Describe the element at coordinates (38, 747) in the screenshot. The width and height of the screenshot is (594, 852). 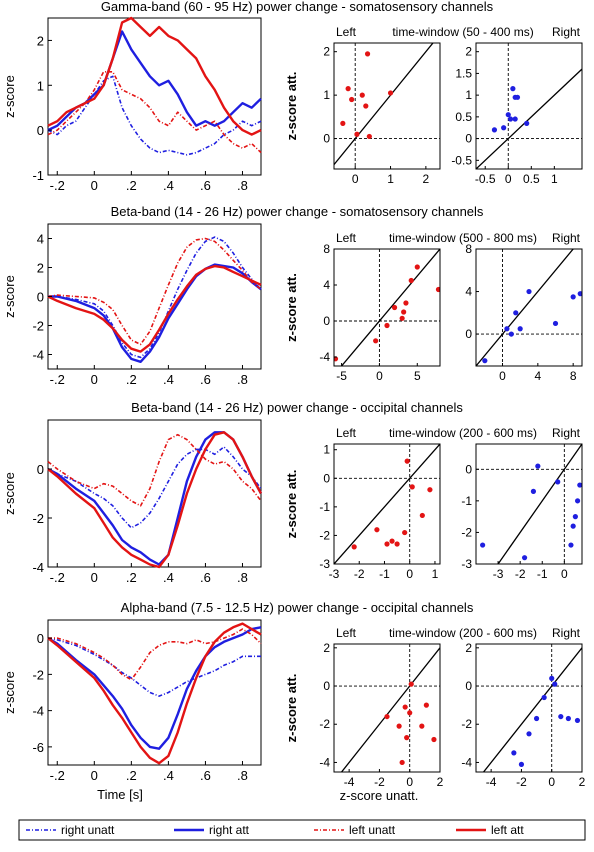
I see `y-tick-label: -6` at that location.